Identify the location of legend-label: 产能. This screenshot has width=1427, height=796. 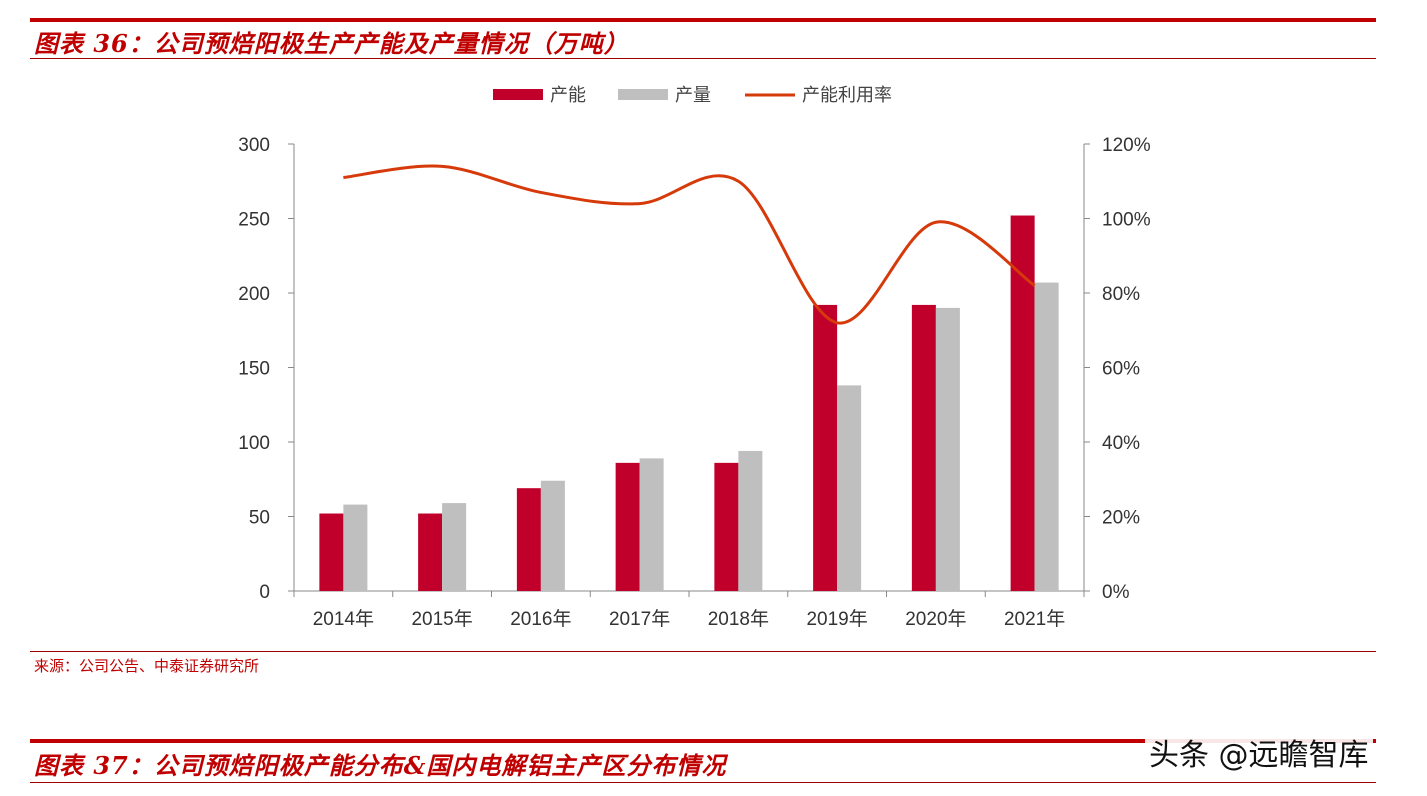
(568, 95).